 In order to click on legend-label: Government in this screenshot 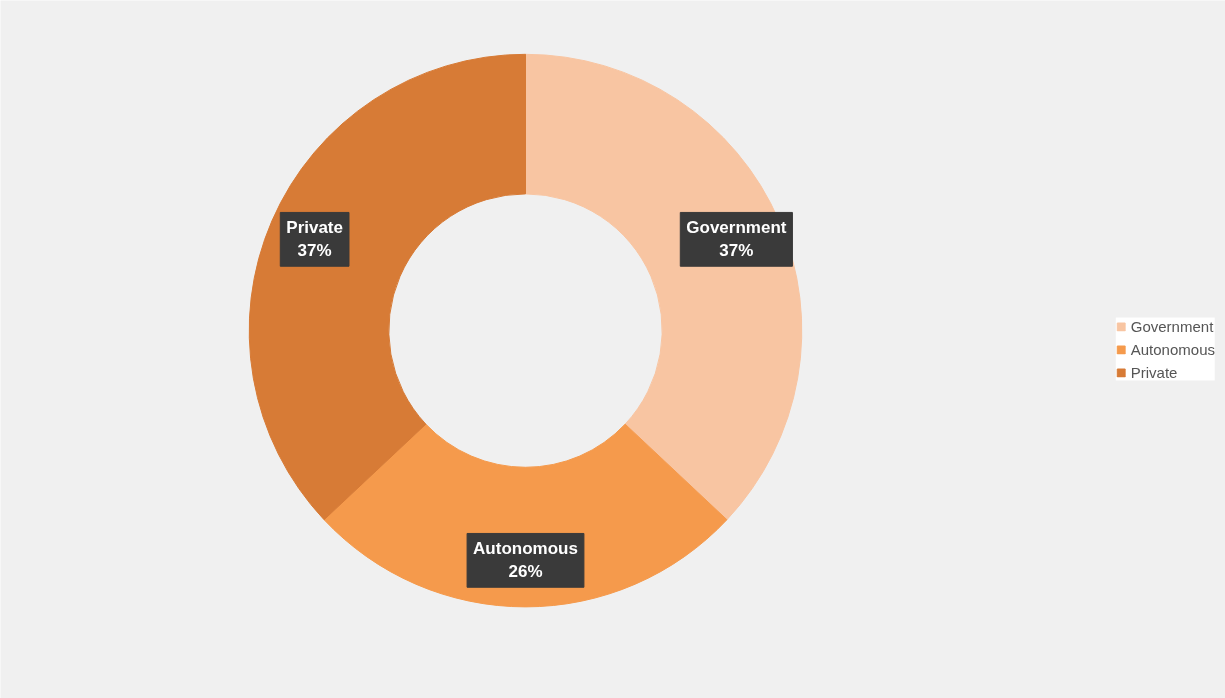, I will do `click(1172, 326)`.